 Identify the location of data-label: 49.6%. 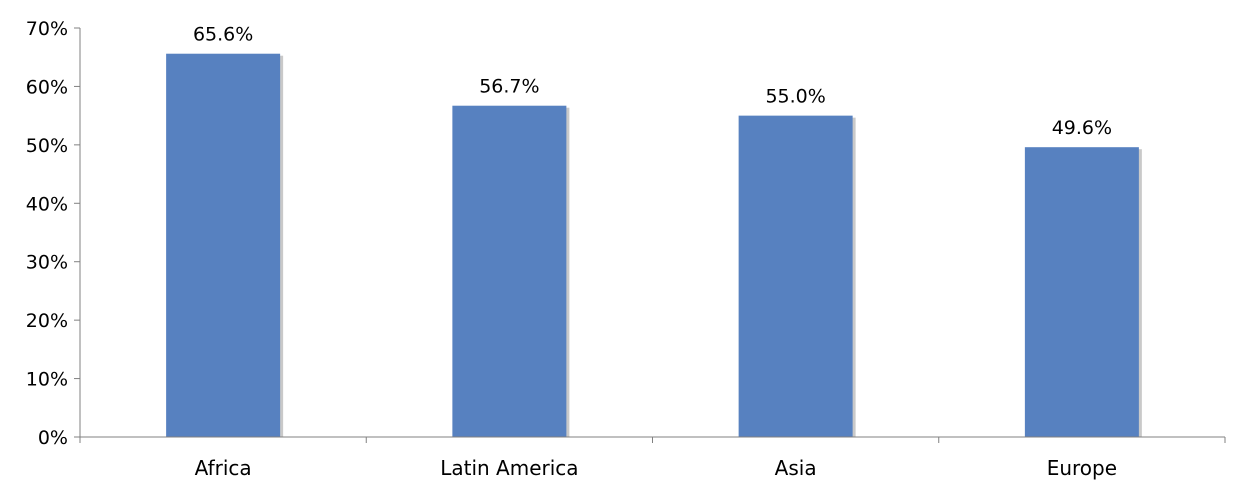
(1082, 128).